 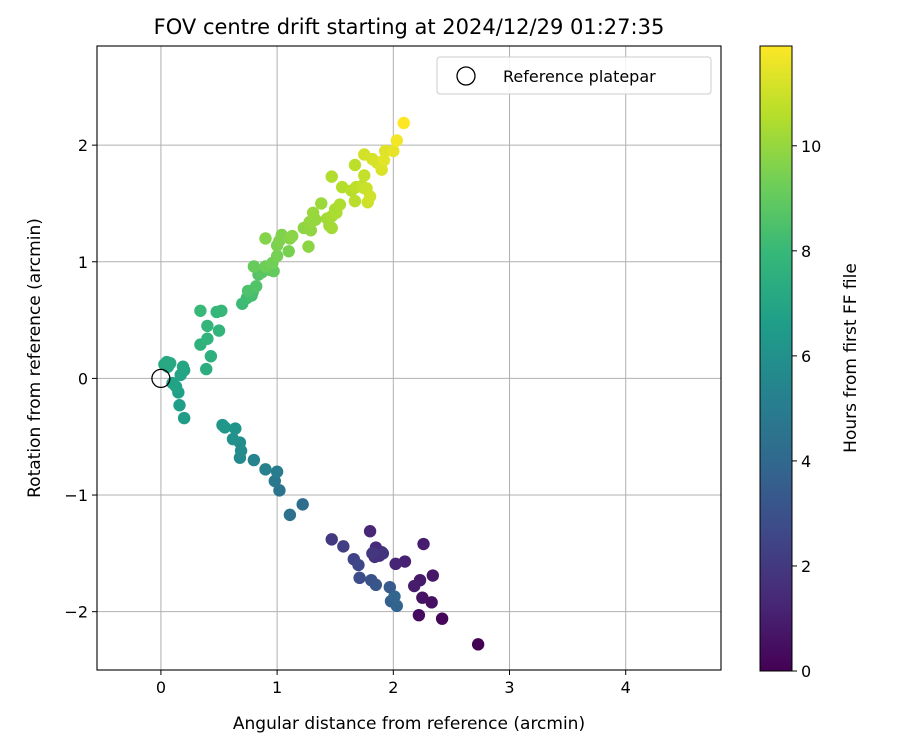 I want to click on reference-marker, so click(x=161, y=378).